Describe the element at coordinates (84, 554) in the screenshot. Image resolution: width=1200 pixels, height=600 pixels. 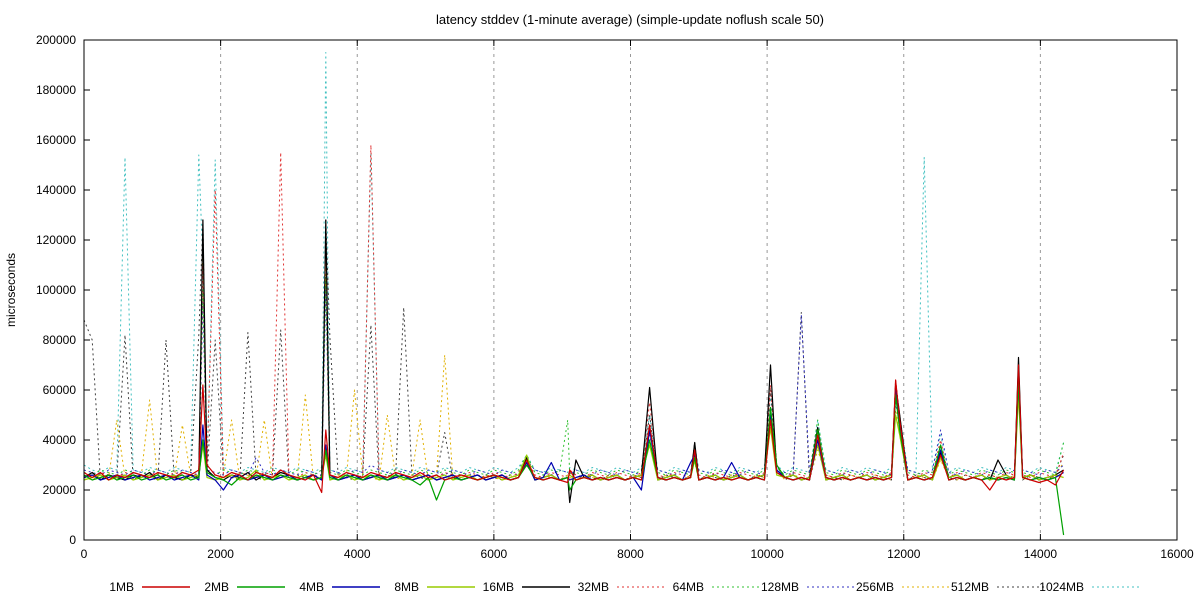
I see `x-tick-label: 0` at that location.